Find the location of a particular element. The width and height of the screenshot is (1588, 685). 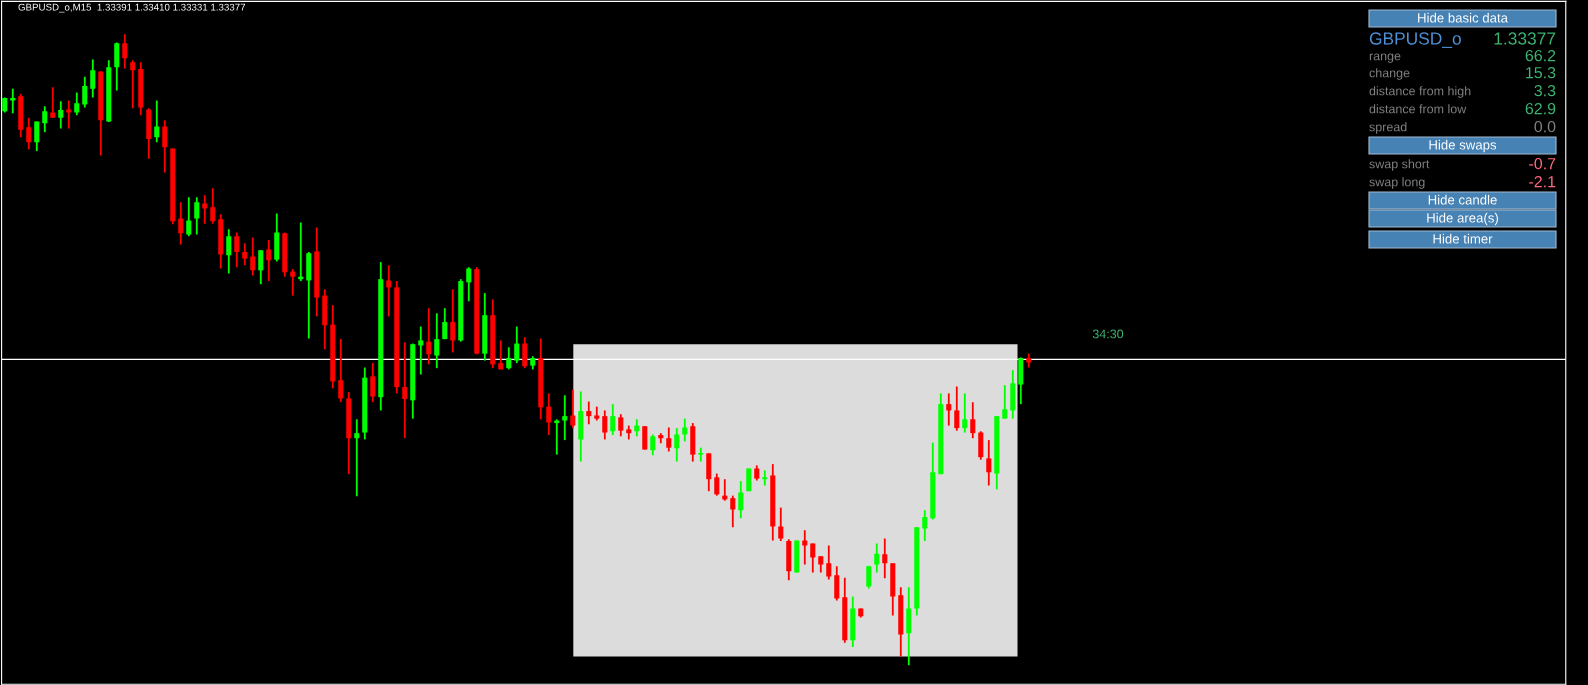

text: 34:30 is located at coordinates (1108, 334).